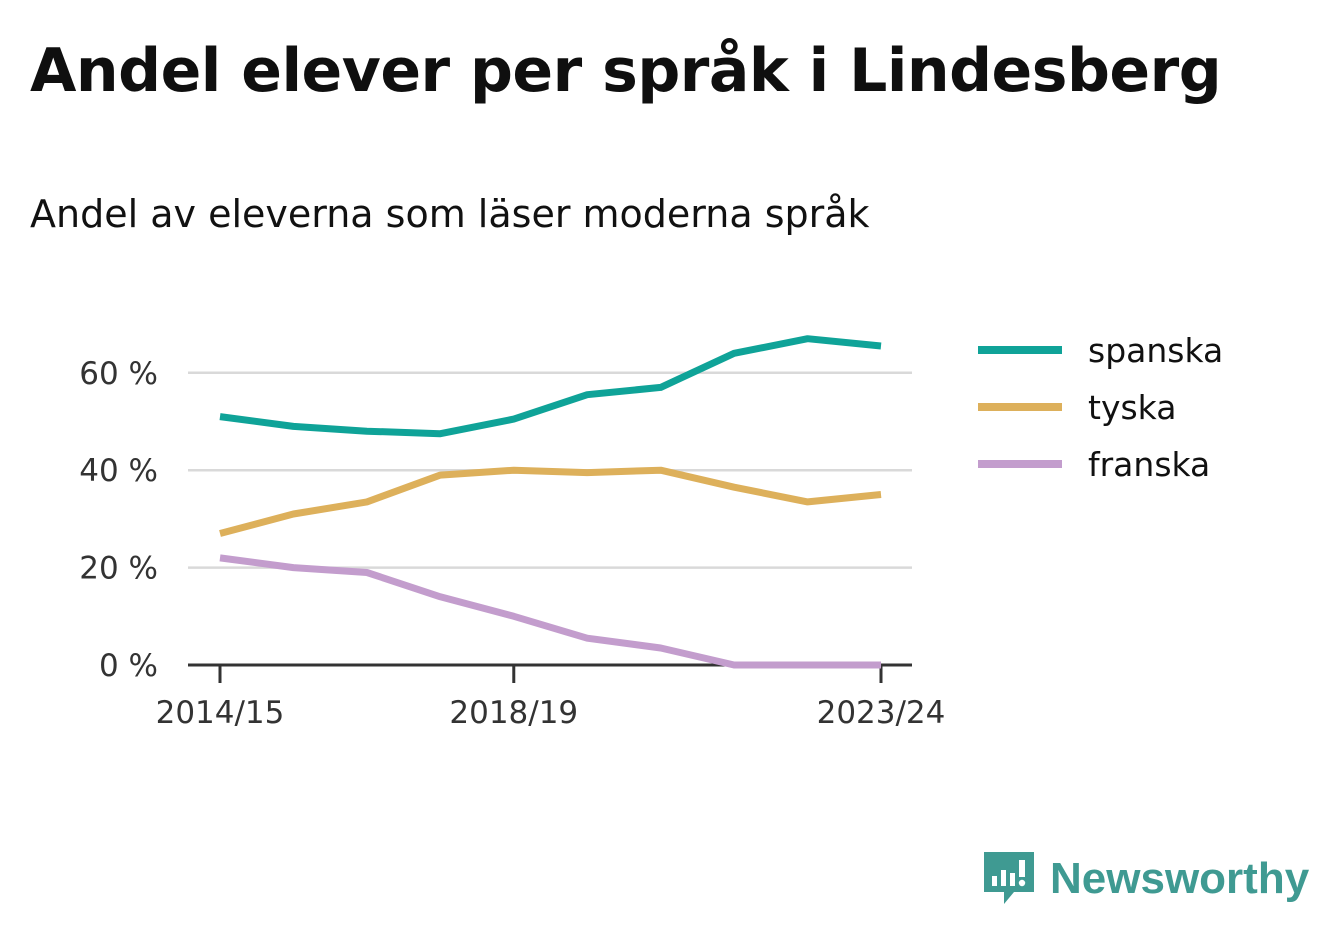 This screenshot has width=1322, height=939. Describe the element at coordinates (1009, 878) in the screenshot. I see `newsworthy-logo-icon` at that location.